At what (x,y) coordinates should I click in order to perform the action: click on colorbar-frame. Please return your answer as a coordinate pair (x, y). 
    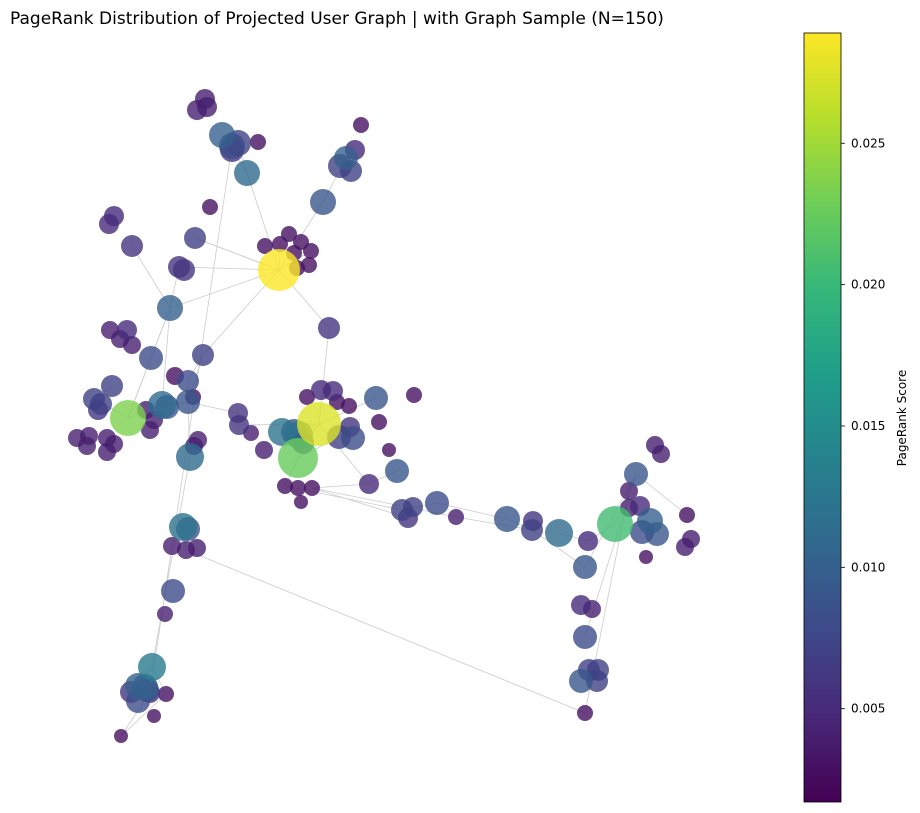
    Looking at the image, I should click on (822, 417).